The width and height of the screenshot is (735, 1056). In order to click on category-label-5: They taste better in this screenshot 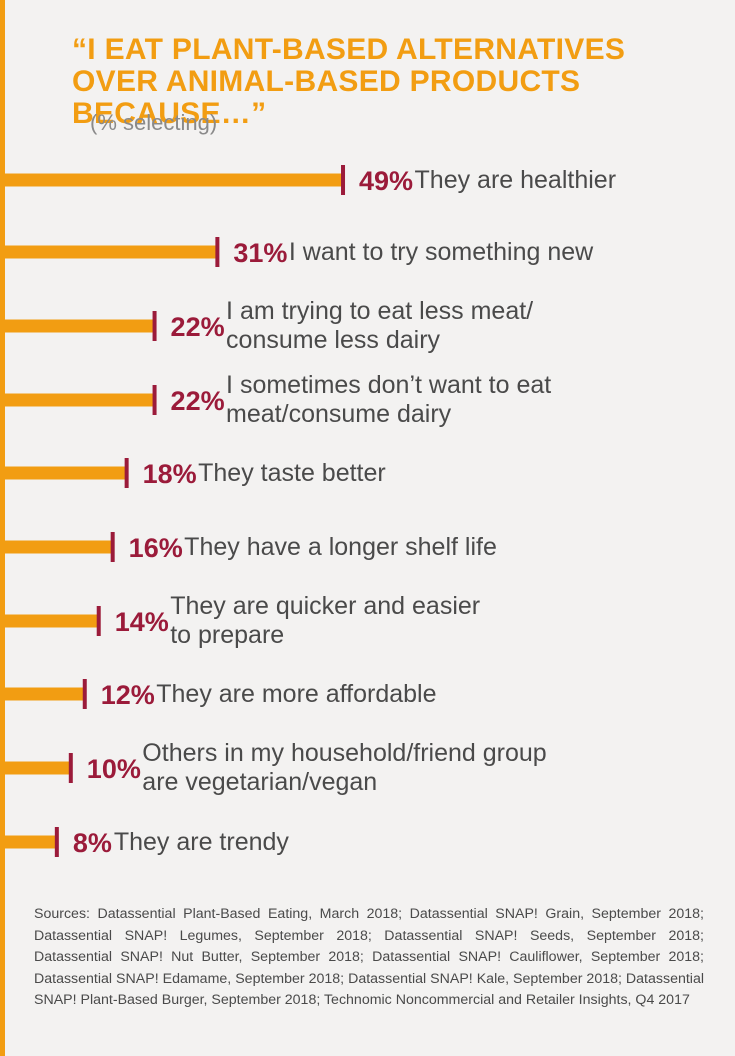, I will do `click(292, 473)`.